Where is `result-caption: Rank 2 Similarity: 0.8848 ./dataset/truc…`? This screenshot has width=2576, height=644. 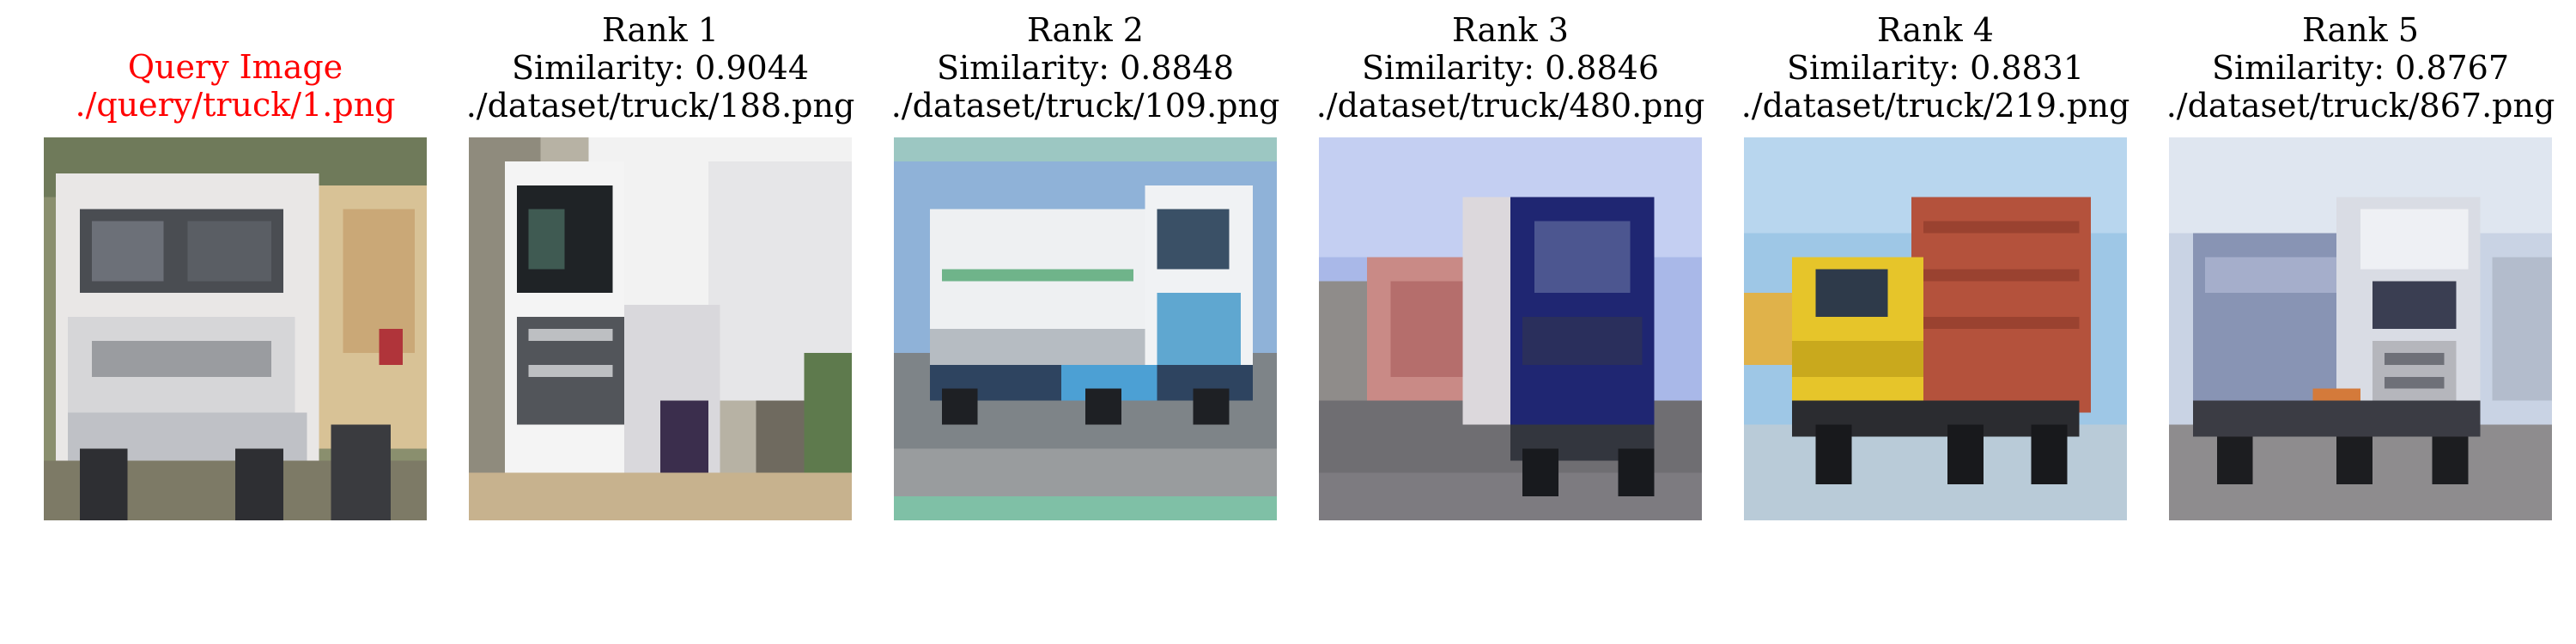 result-caption: Rank 2 Similarity: 0.8848 ./dataset/truc… is located at coordinates (1085, 68).